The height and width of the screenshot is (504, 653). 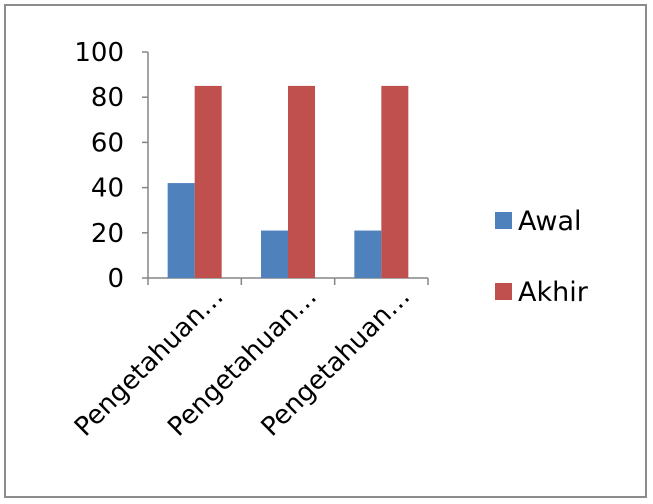 What do you see at coordinates (107, 189) in the screenshot?
I see `y-tick-label: 40` at bounding box center [107, 189].